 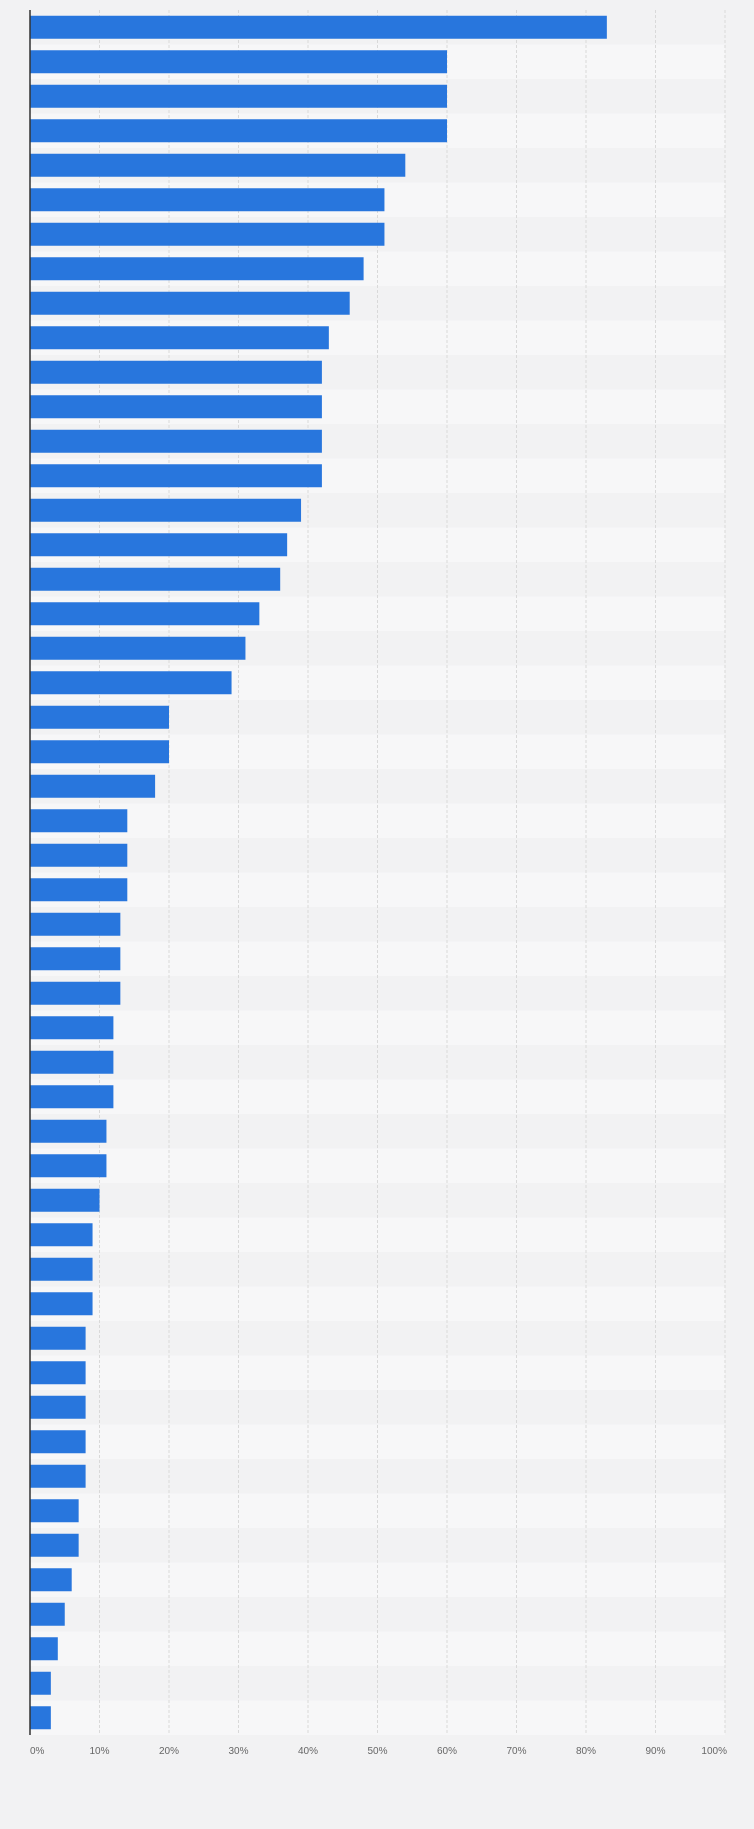 I want to click on x-tick-label: 70%, so click(x=516, y=1751).